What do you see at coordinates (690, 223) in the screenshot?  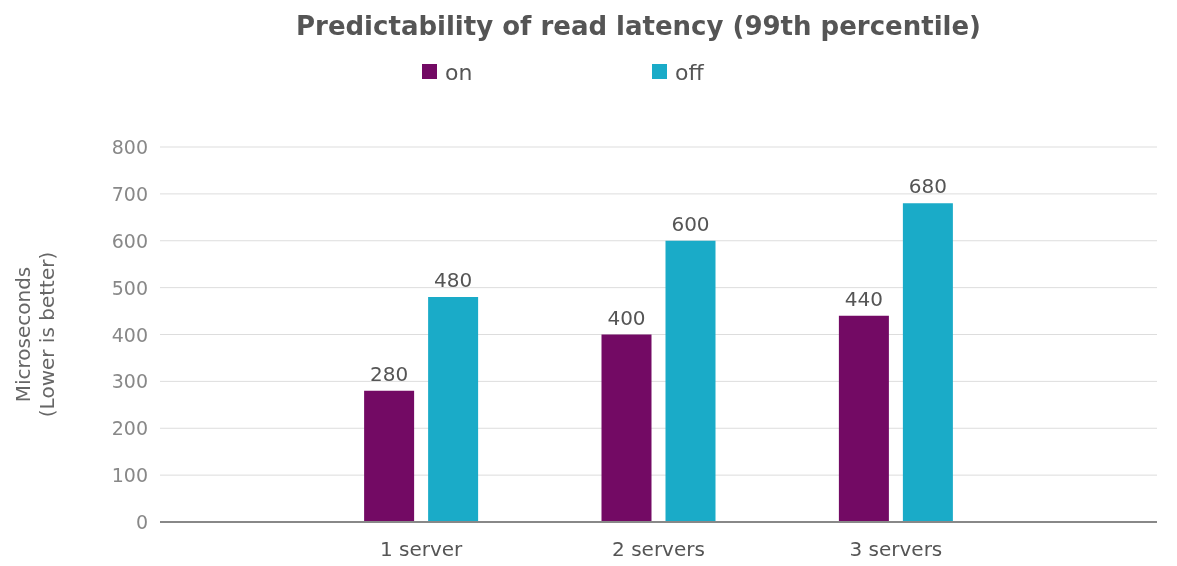 I see `data-label: 600` at bounding box center [690, 223].